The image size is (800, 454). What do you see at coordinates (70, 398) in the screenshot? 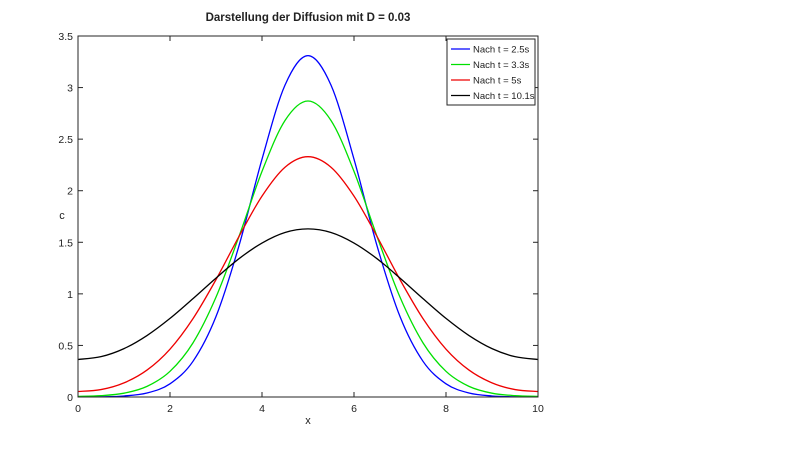
I see `y-tick-label: 0` at bounding box center [70, 398].